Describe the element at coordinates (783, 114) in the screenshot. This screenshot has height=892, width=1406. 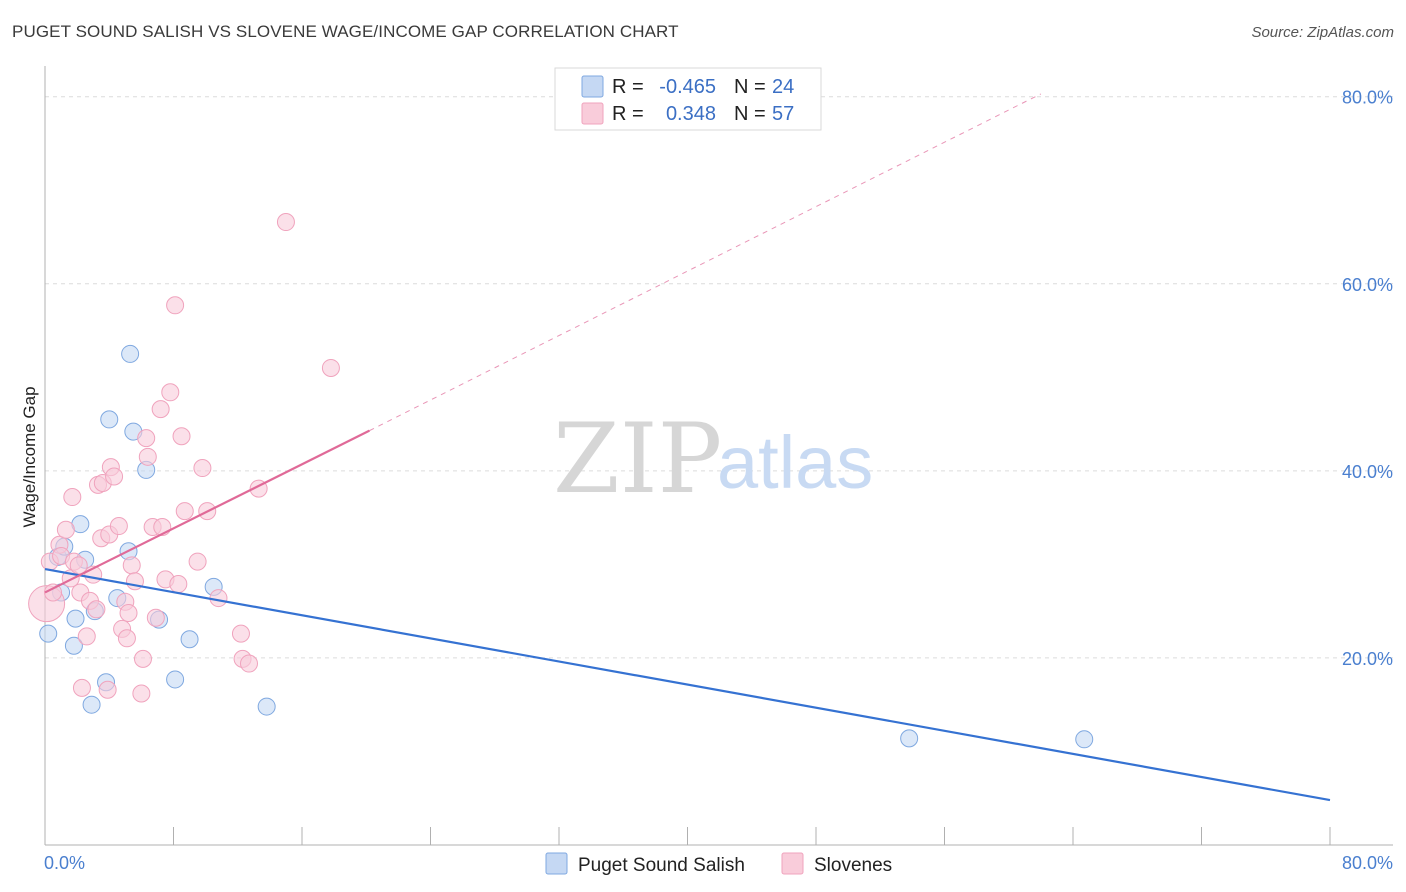
I see `legend-n-value: 57` at that location.